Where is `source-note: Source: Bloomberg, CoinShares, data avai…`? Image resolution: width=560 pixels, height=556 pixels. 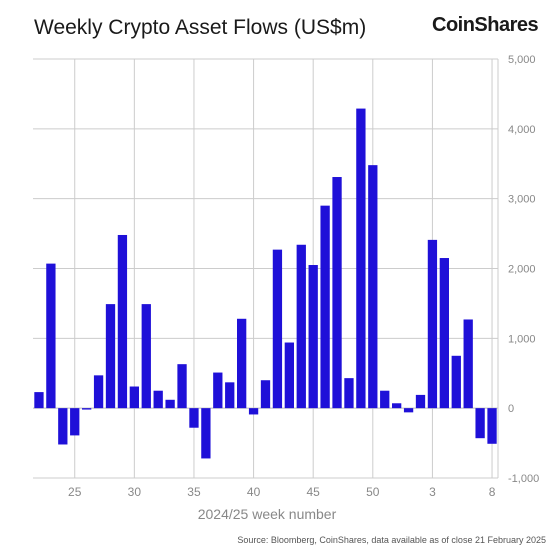 source-note: Source: Bloomberg, CoinShares, data avai… is located at coordinates (391, 540).